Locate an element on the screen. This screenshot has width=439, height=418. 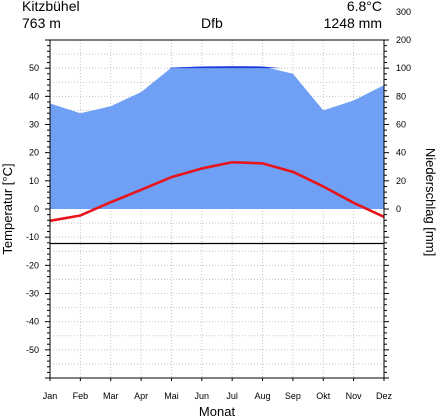
month-tick-label: Jan is located at coordinates (50, 396).